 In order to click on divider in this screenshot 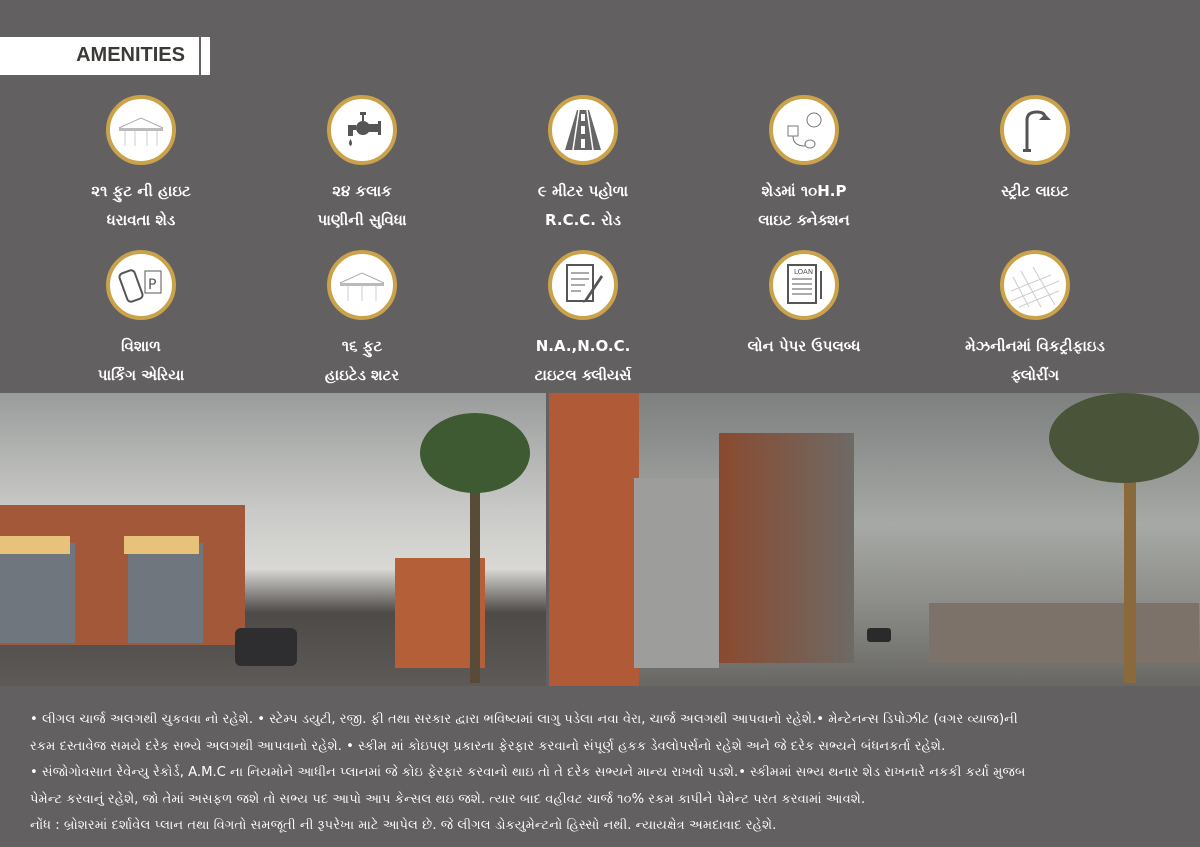, I will do `click(200, 56)`.